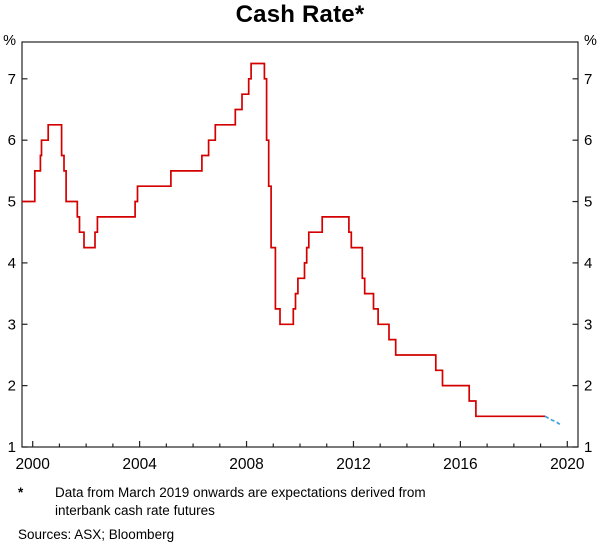 This screenshot has height=546, width=600. I want to click on y-axis-label-right-7: 7, so click(588, 79).